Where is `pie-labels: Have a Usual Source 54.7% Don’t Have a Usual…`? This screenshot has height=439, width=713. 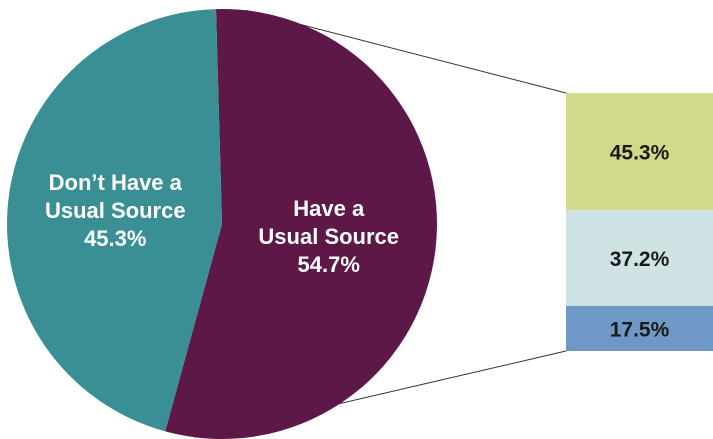 pie-labels: Have a Usual Source 54.7% Don’t Have a Usual… is located at coordinates (222, 223).